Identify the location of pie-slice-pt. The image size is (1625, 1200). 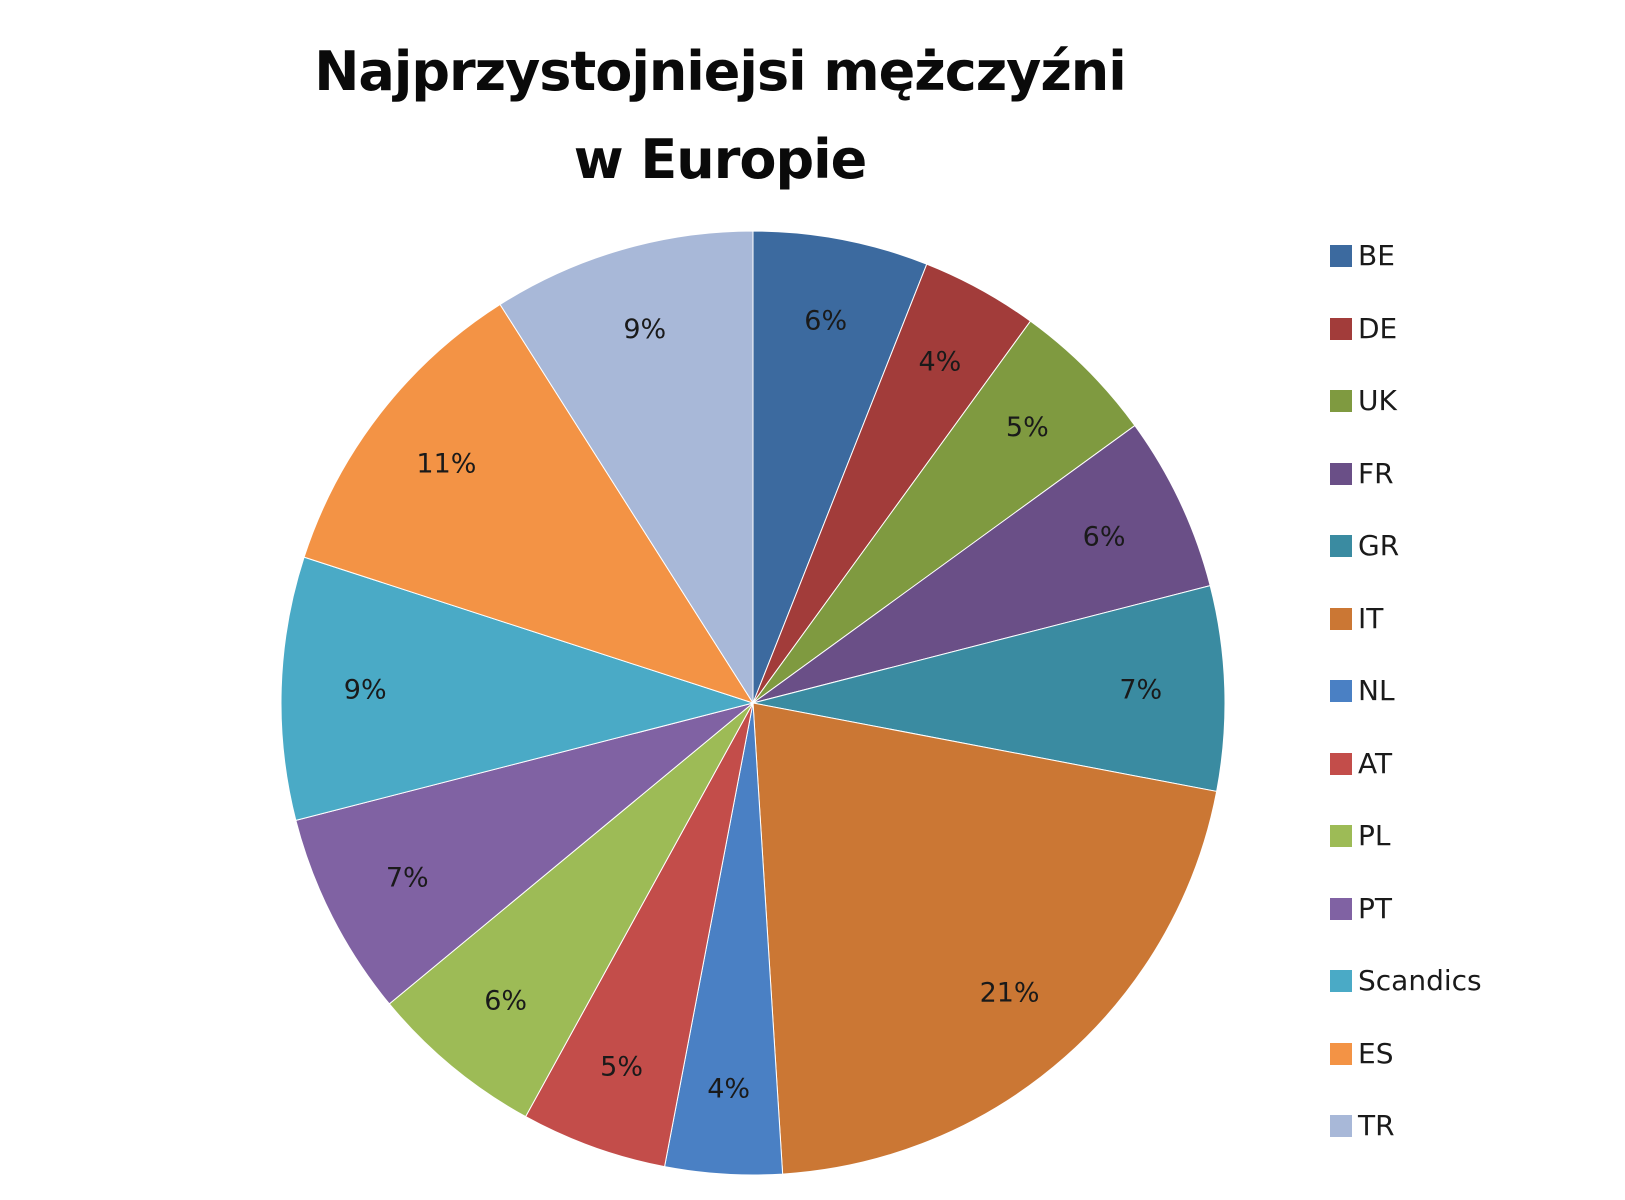
(524, 853).